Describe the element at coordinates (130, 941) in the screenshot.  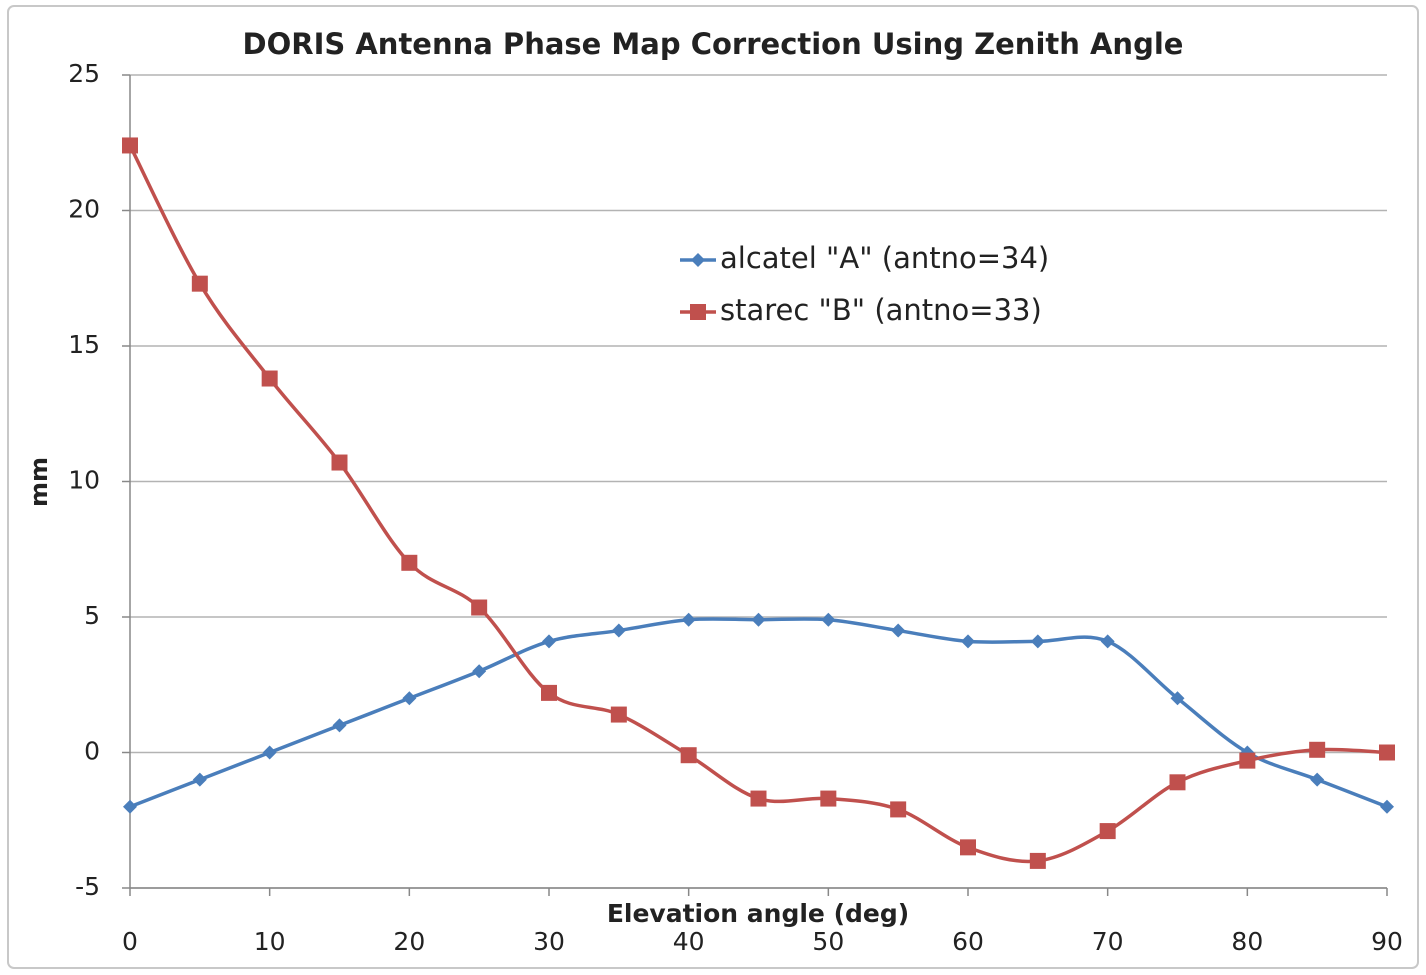
I see `x-tick-label: 0` at that location.